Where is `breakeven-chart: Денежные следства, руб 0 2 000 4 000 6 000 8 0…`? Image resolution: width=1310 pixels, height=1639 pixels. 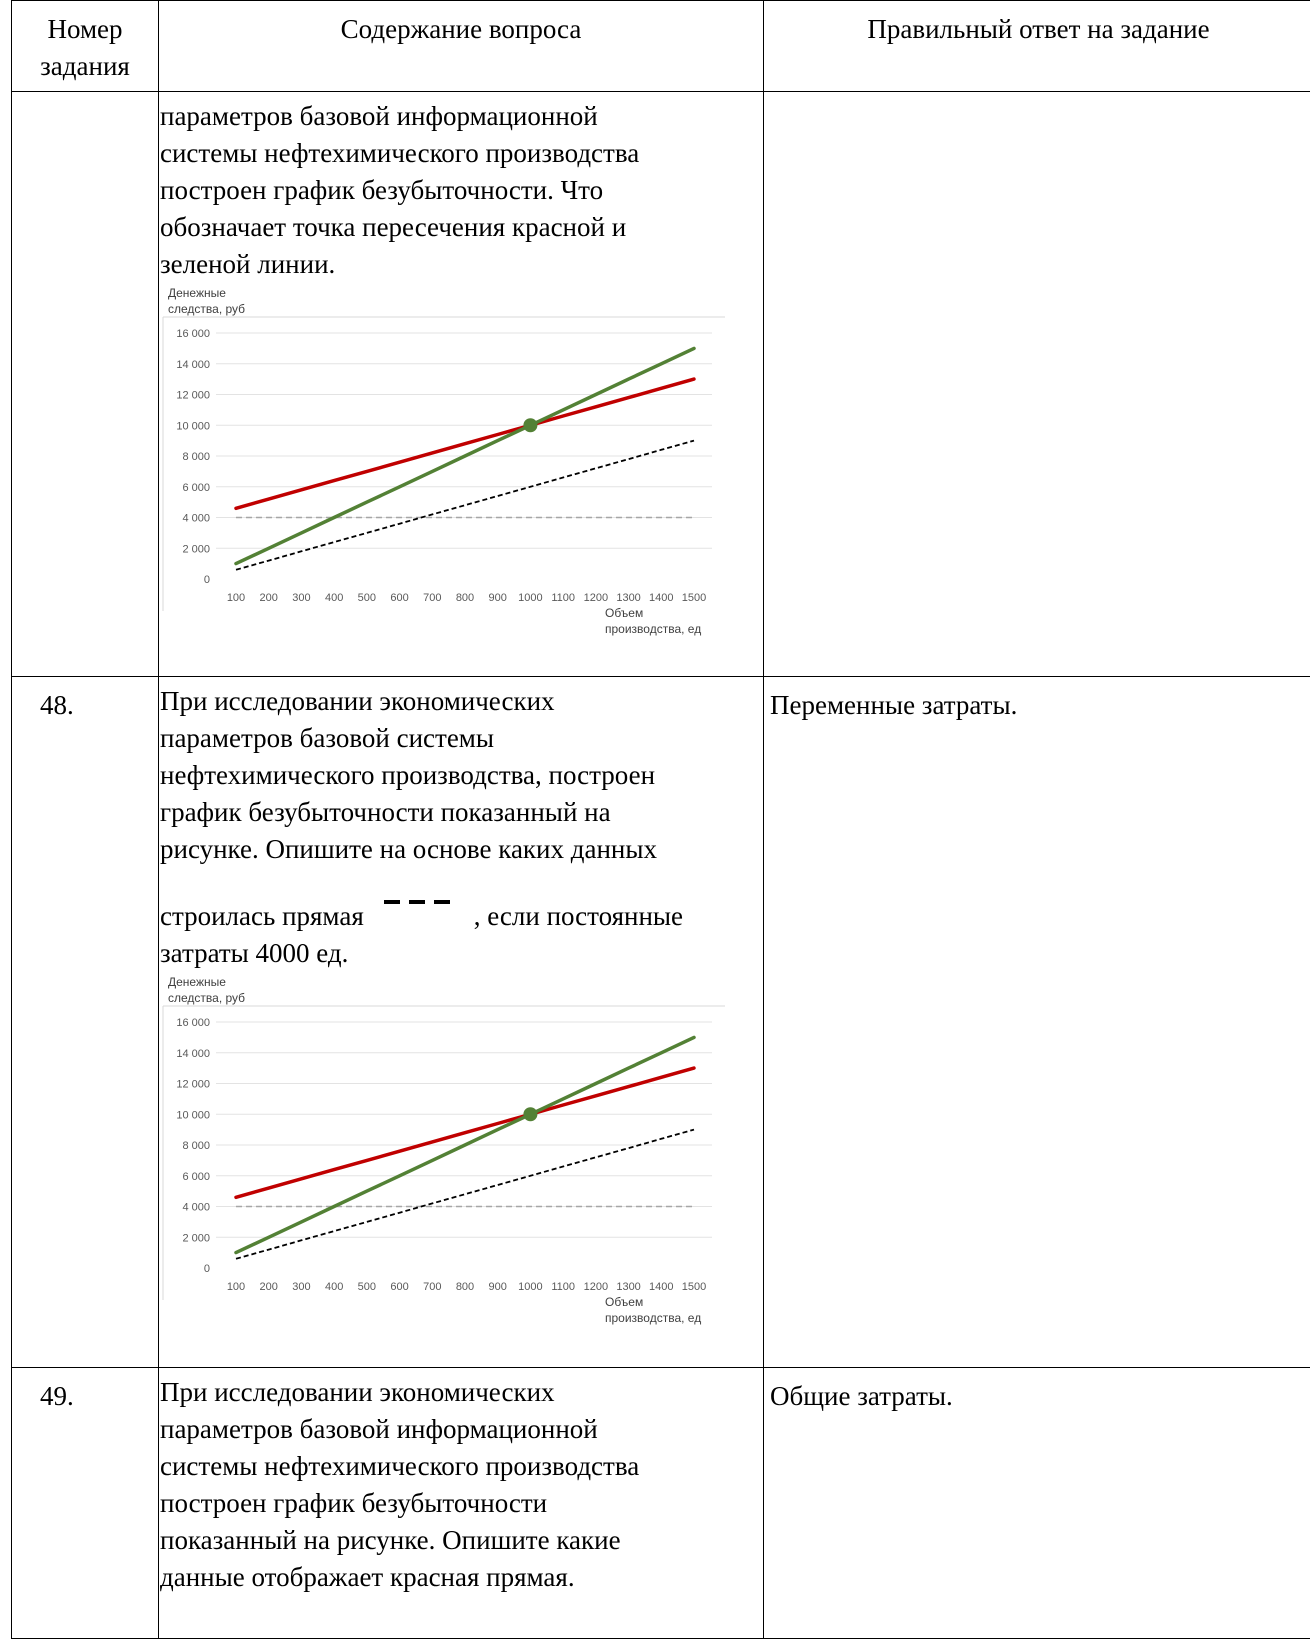
breakeven-chart: Денежные следства, руб 0 2 000 4 000 6 000 8 0… is located at coordinates (450, 1152).